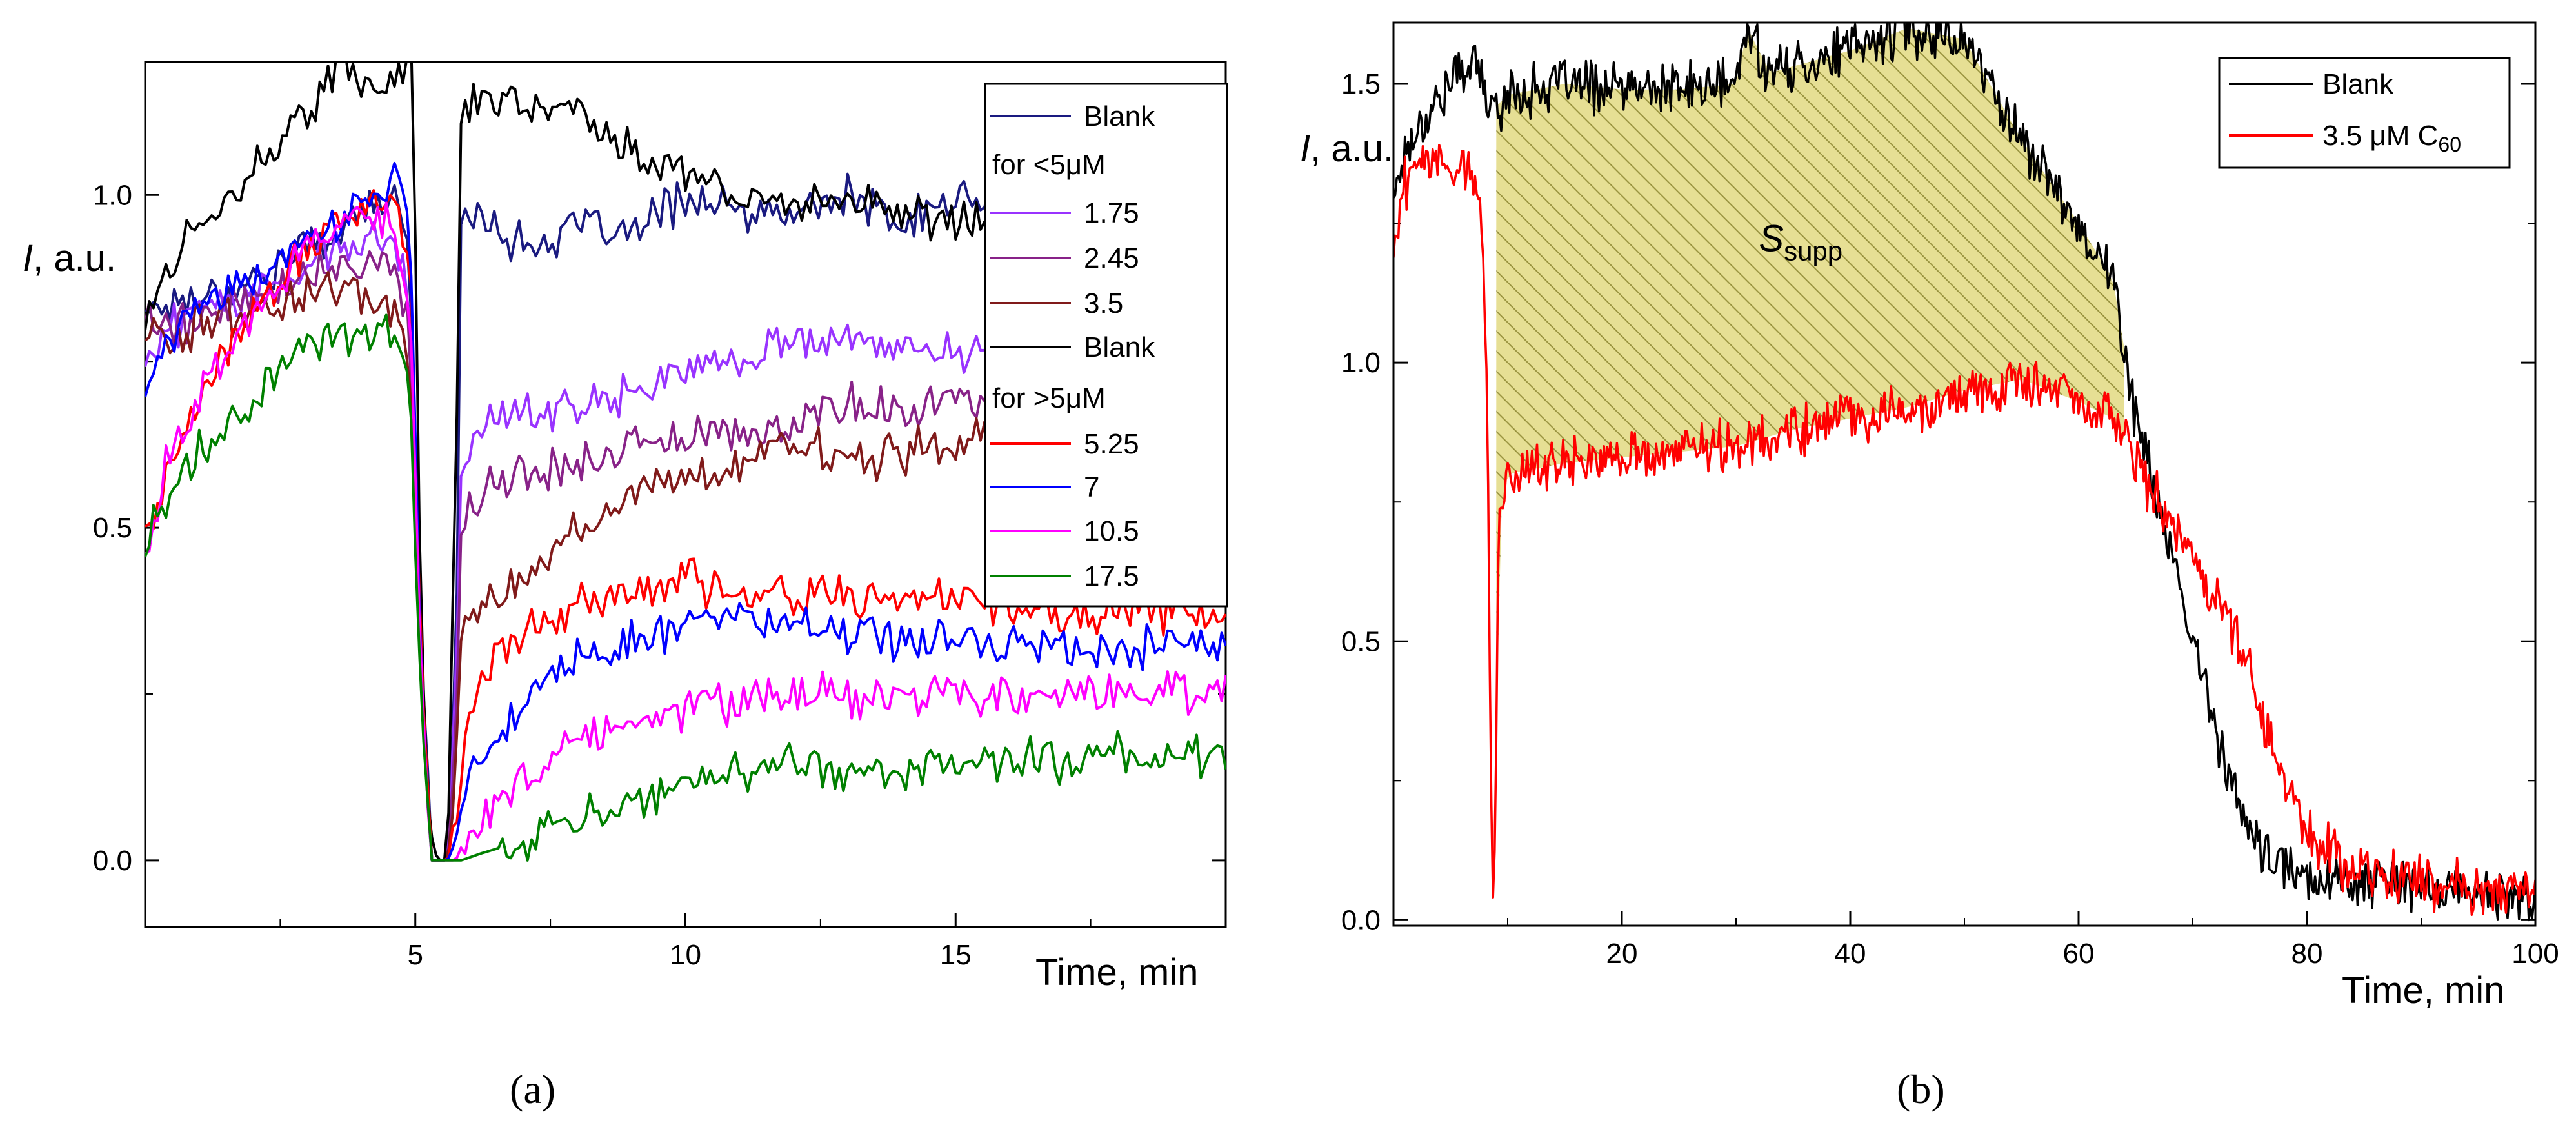 The width and height of the screenshot is (2576, 1123). What do you see at coordinates (2380, 136) in the screenshot?
I see `legend-label-main: 3.5 μM C` at bounding box center [2380, 136].